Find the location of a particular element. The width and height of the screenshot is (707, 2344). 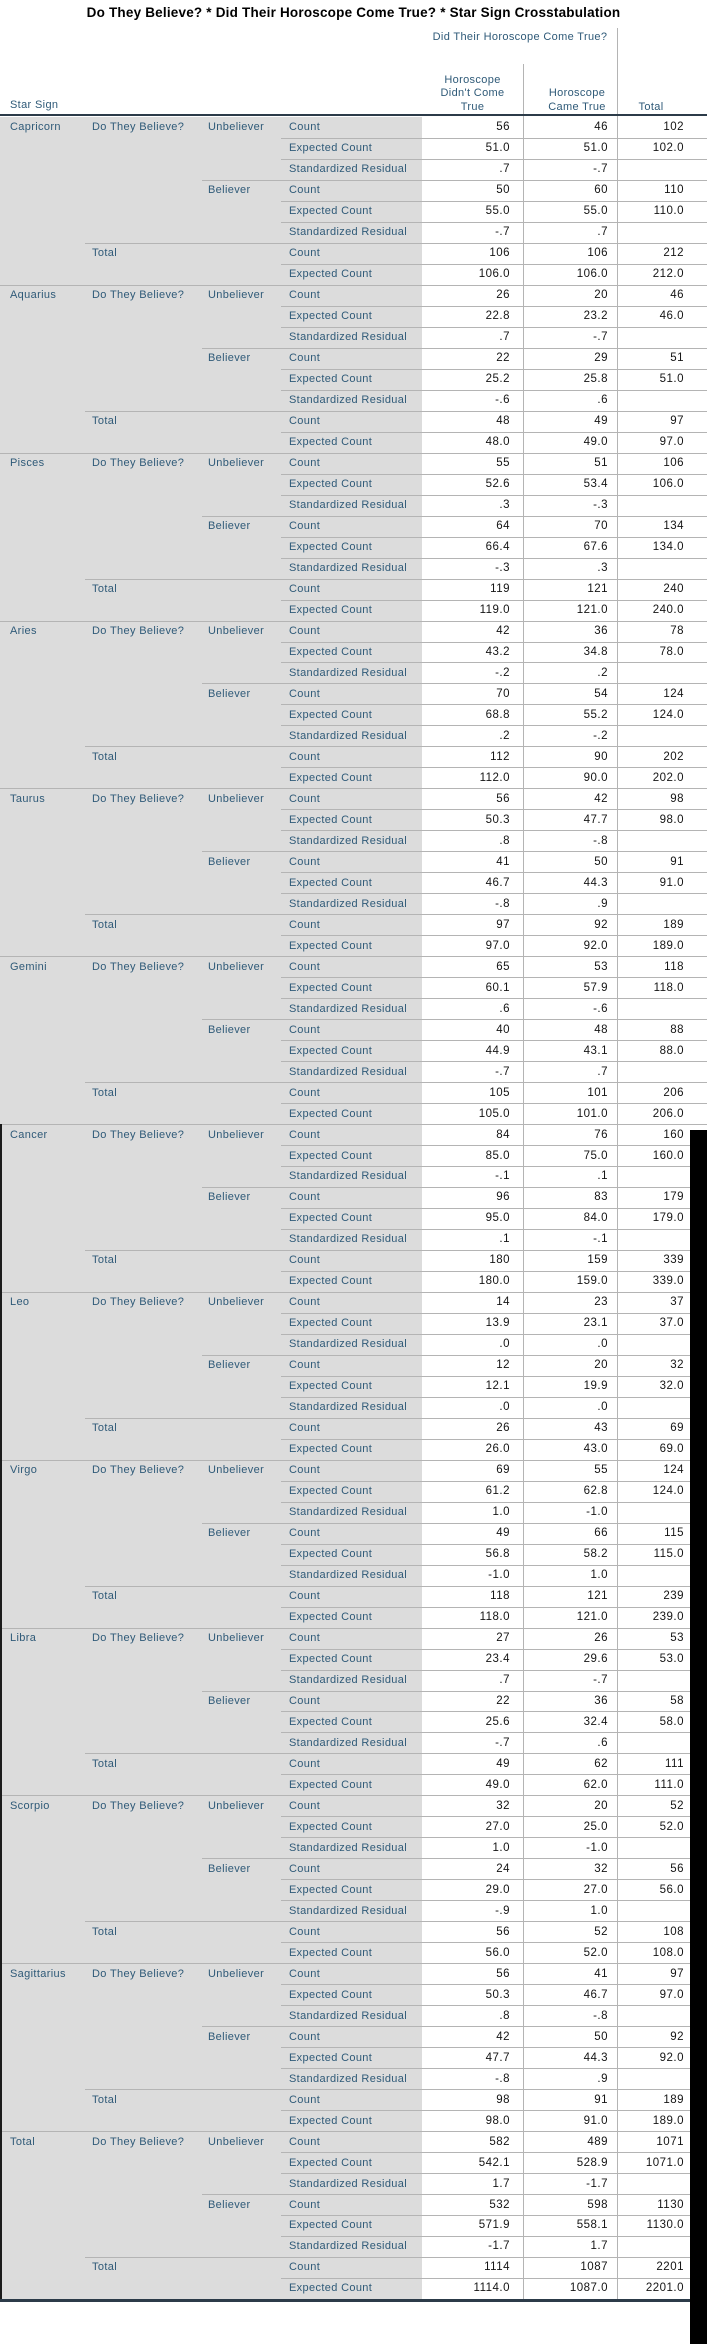

cell-value: 24 is located at coordinates (503, 1868).